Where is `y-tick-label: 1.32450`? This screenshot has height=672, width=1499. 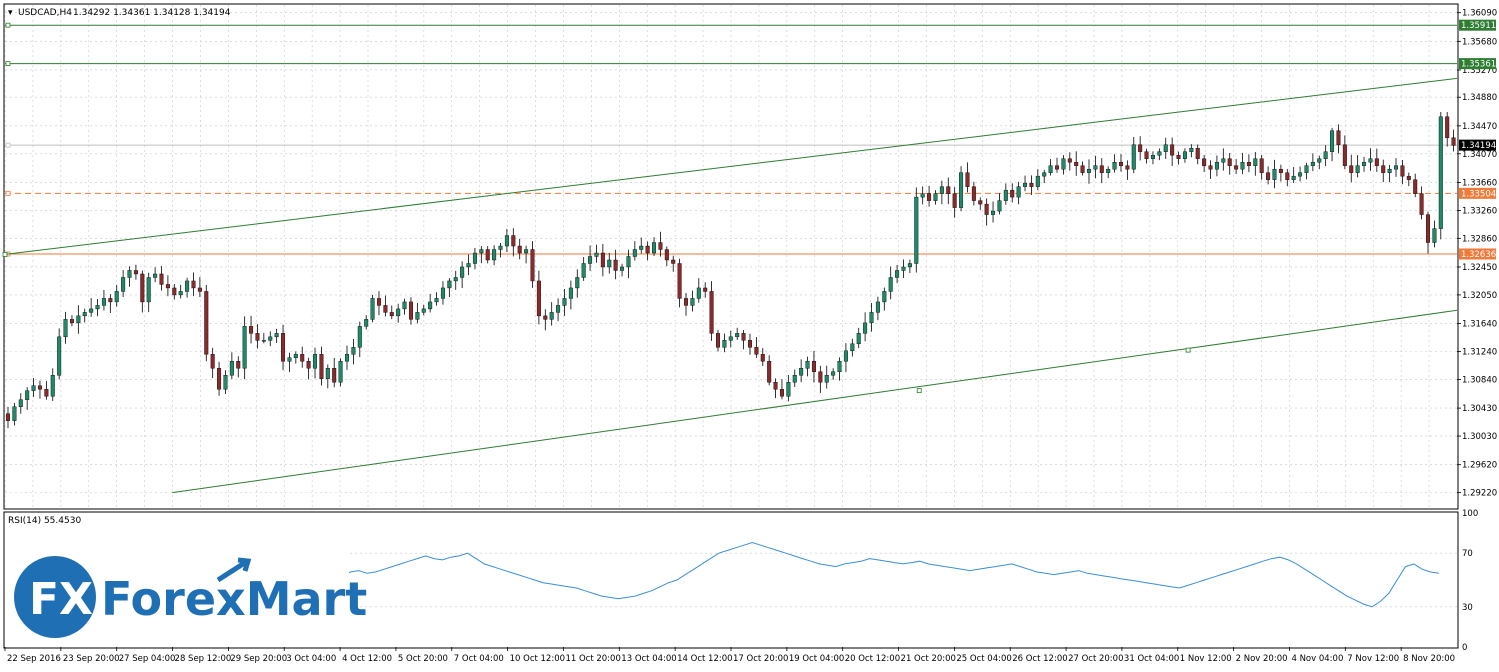
y-tick-label: 1.32450 is located at coordinates (1479, 268).